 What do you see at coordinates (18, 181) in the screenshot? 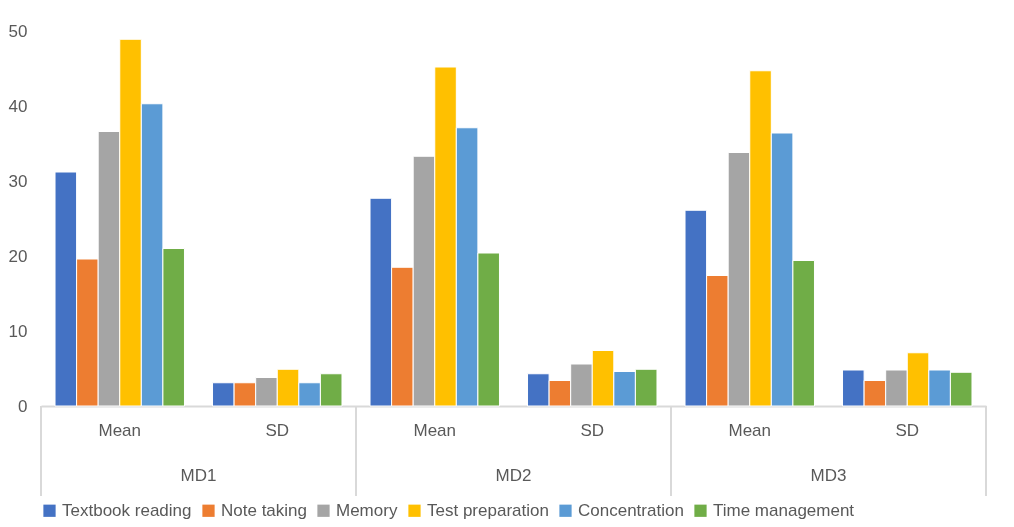
I see `y-tick-label: 30` at bounding box center [18, 181].